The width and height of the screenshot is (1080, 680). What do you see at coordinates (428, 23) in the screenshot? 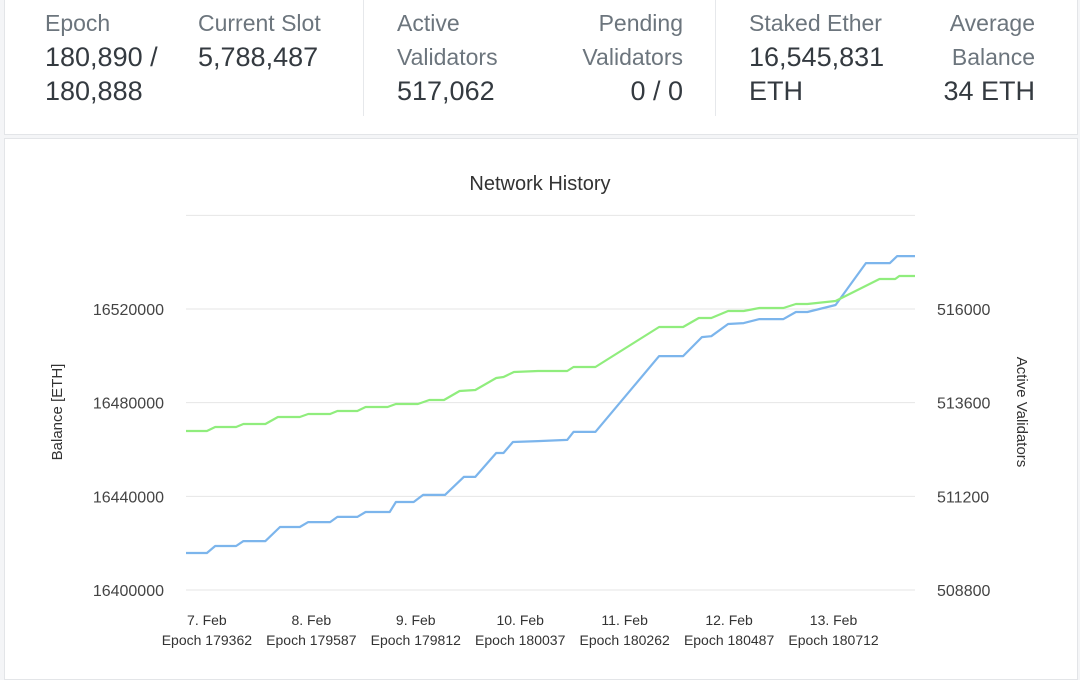
I see `stat-label: Active` at bounding box center [428, 23].